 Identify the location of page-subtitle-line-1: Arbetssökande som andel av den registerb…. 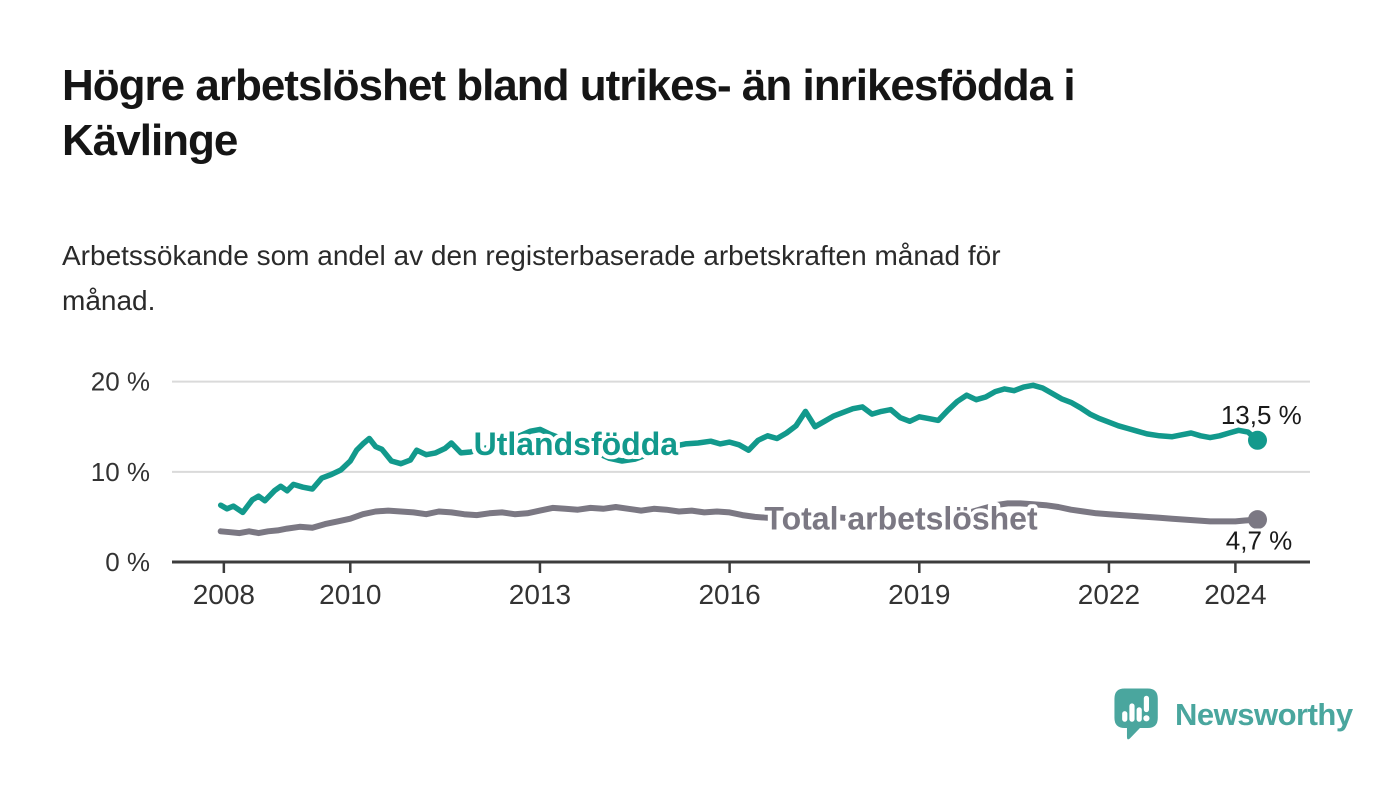
(531, 255).